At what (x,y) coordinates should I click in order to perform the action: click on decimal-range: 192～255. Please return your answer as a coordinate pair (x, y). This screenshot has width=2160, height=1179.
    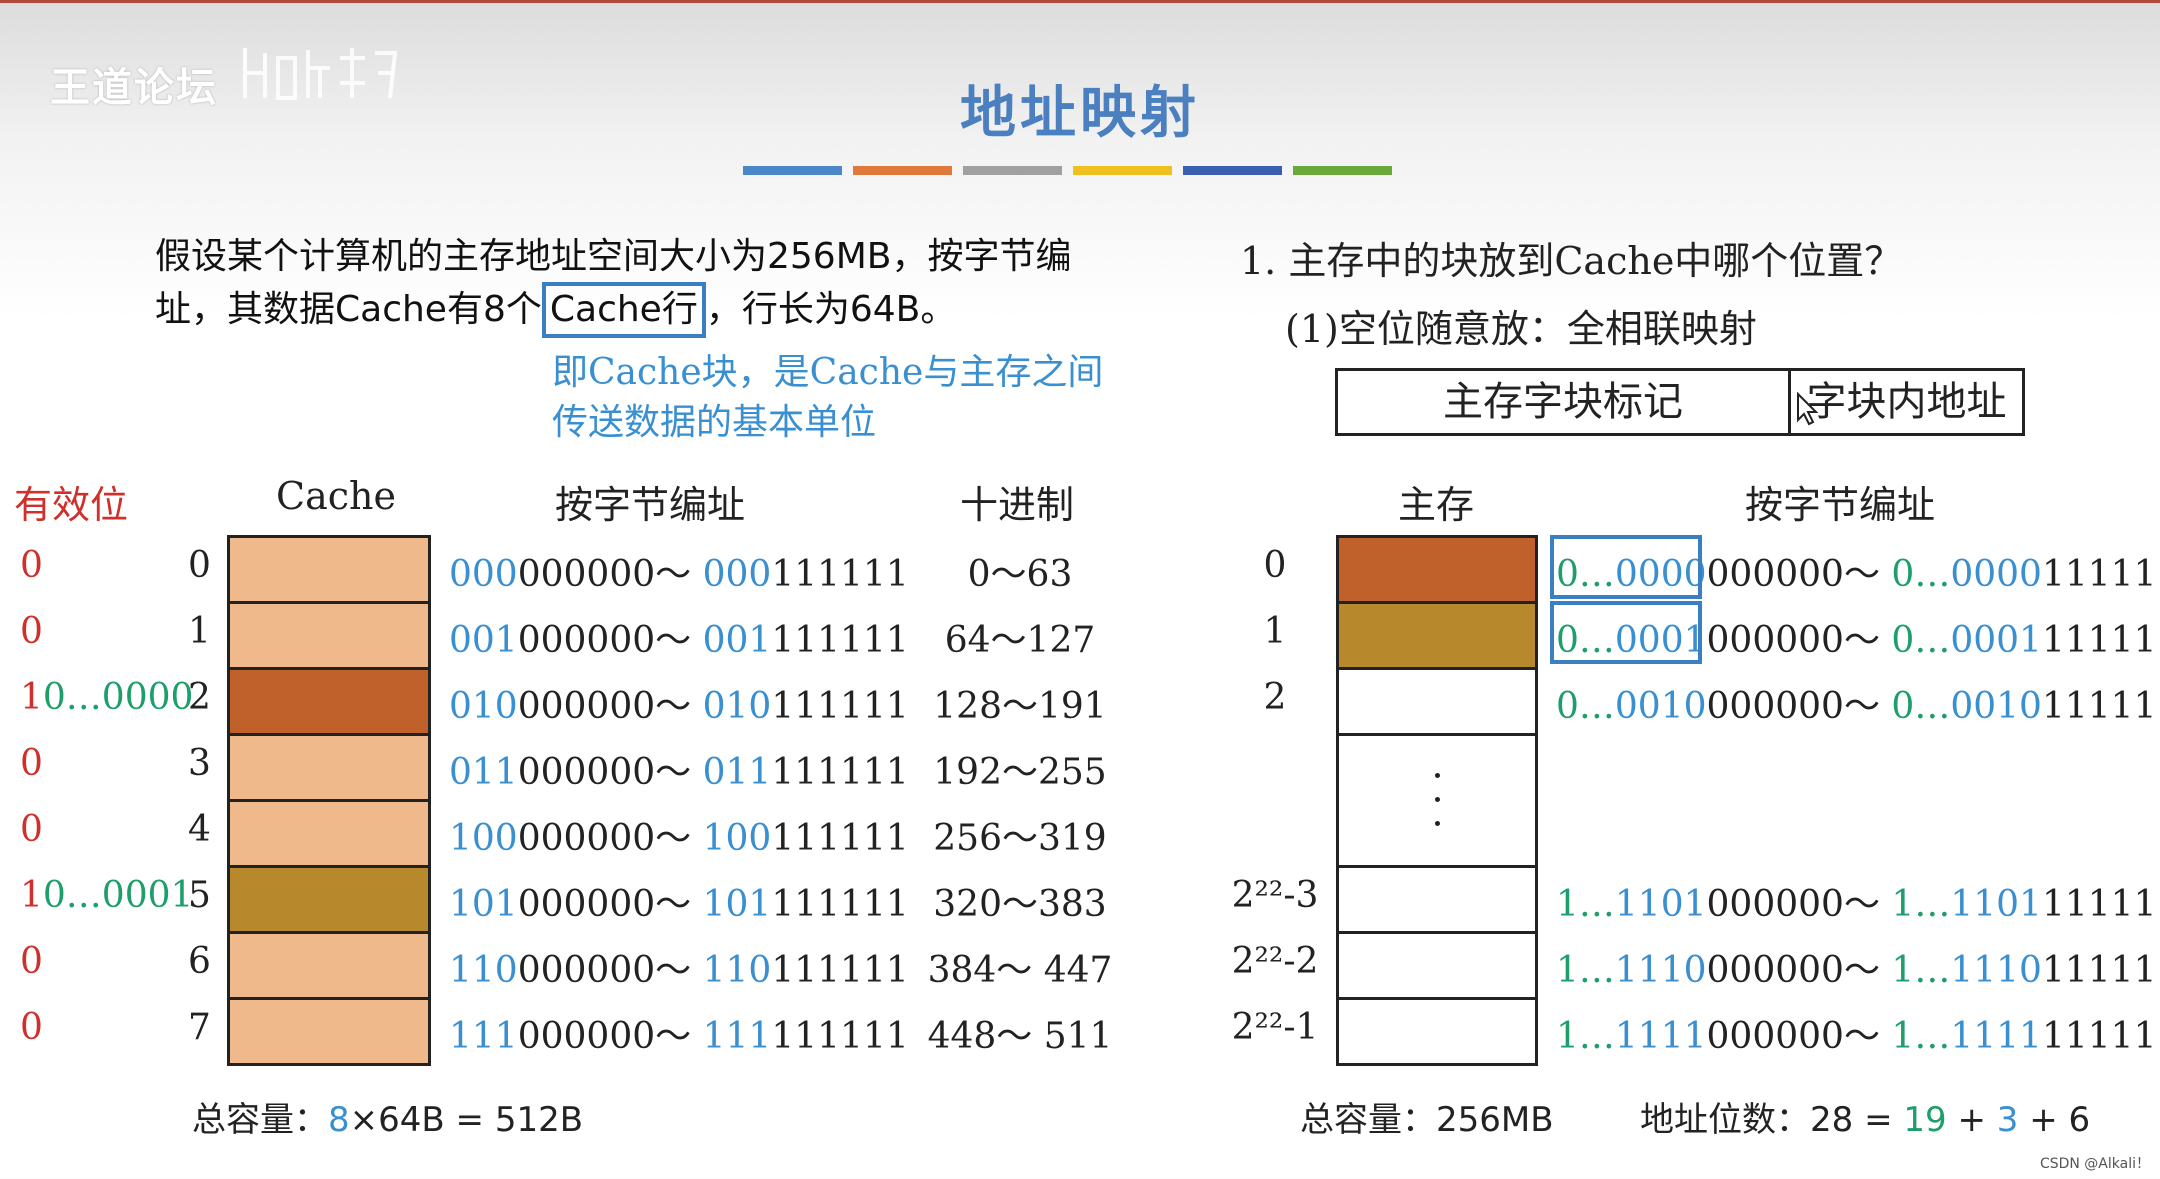
    Looking at the image, I should click on (1020, 772).